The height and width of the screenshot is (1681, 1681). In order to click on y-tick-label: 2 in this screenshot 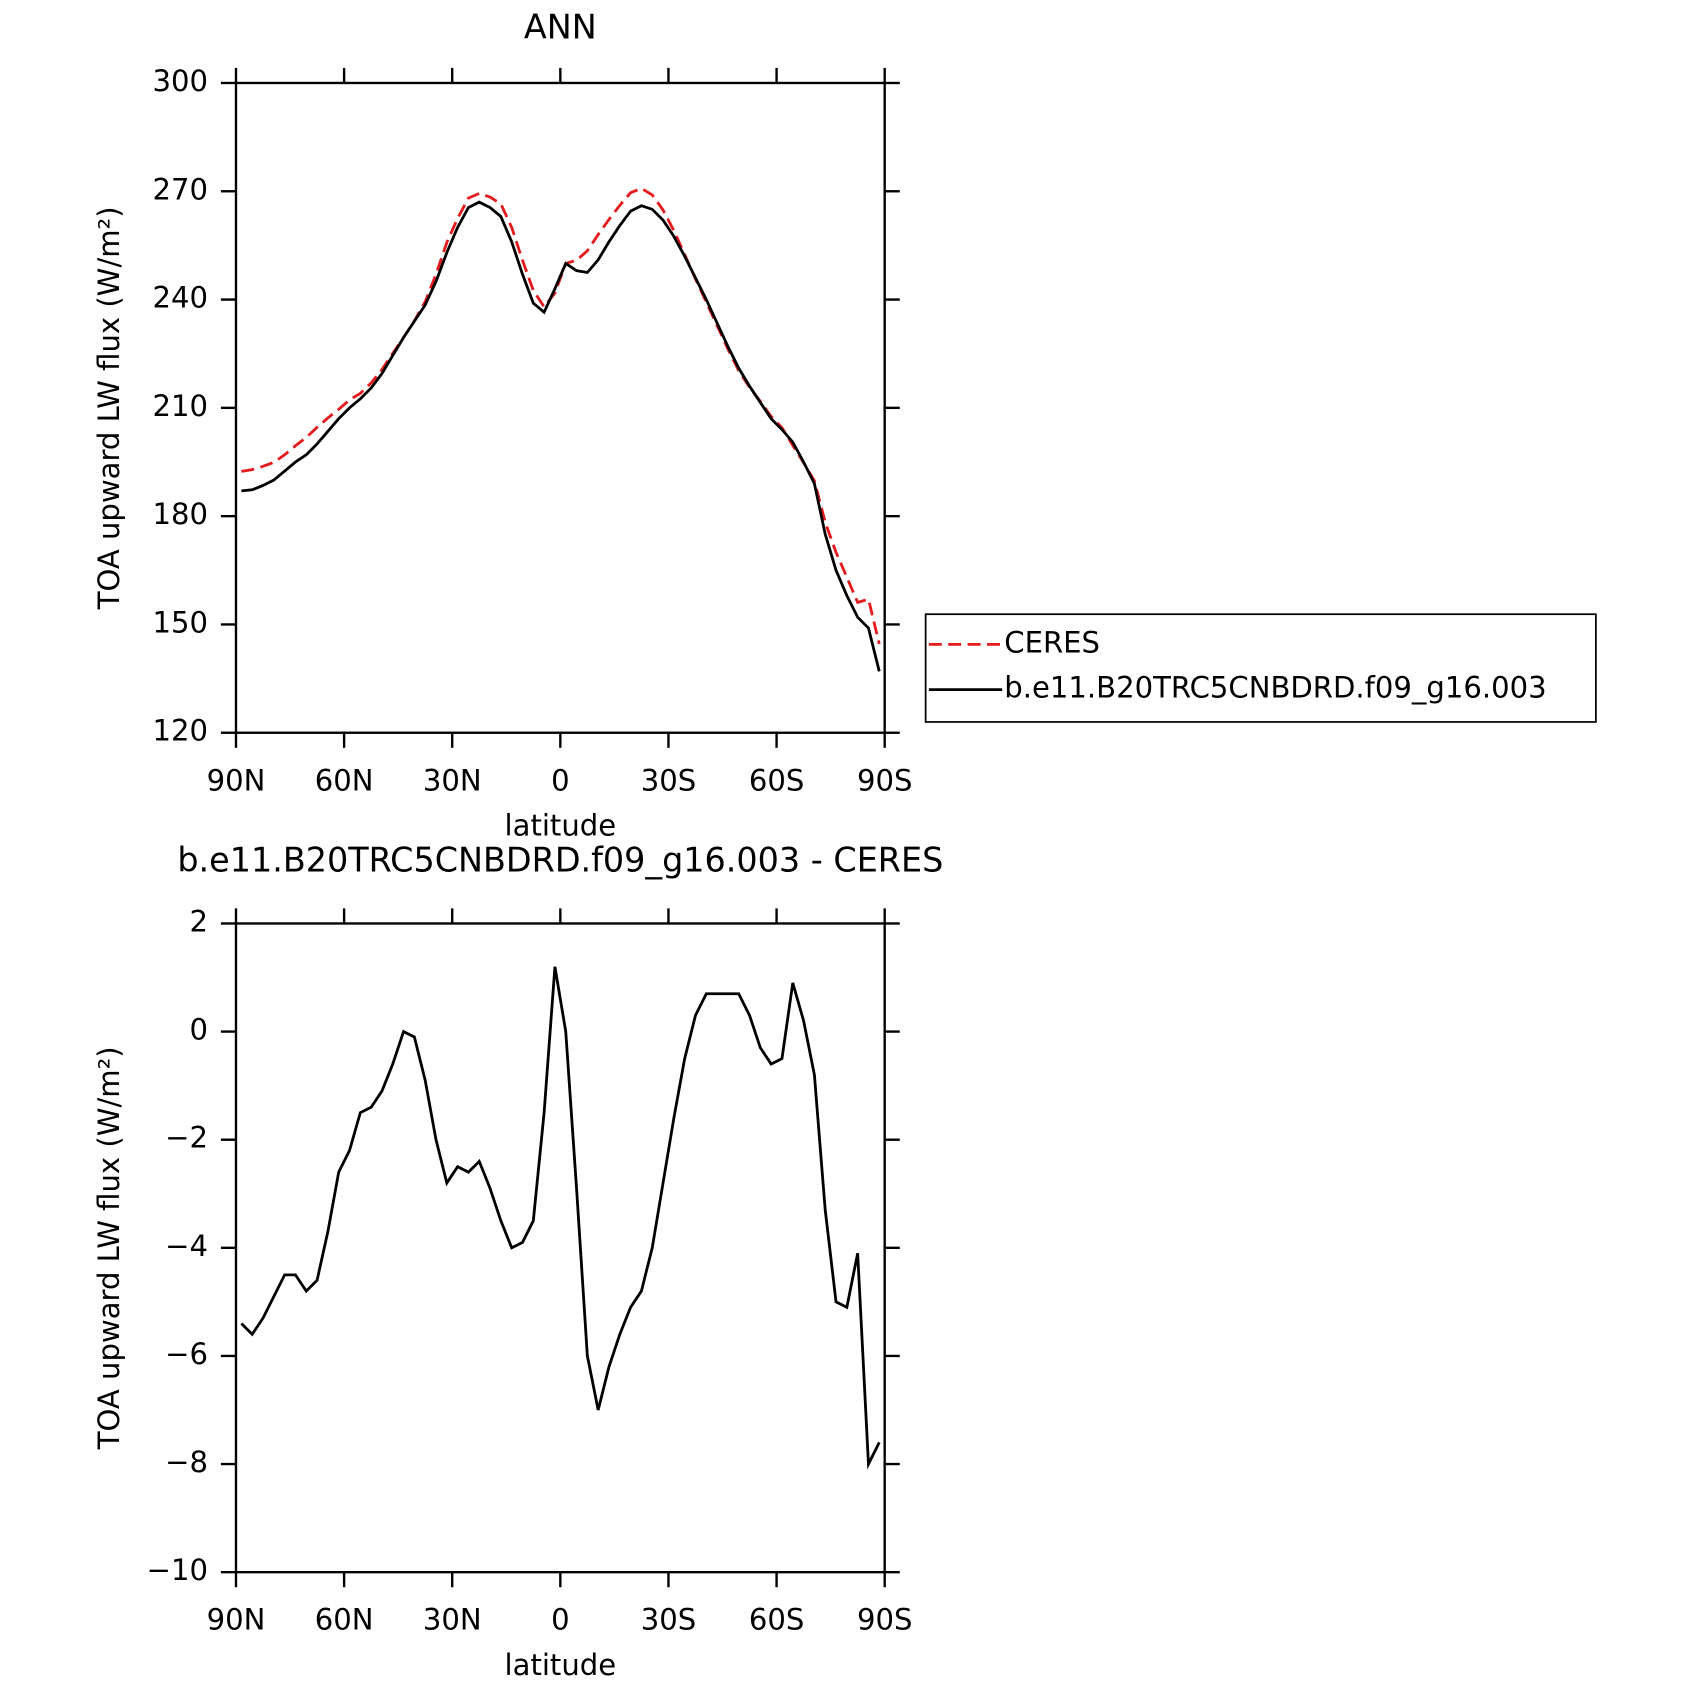, I will do `click(198, 921)`.